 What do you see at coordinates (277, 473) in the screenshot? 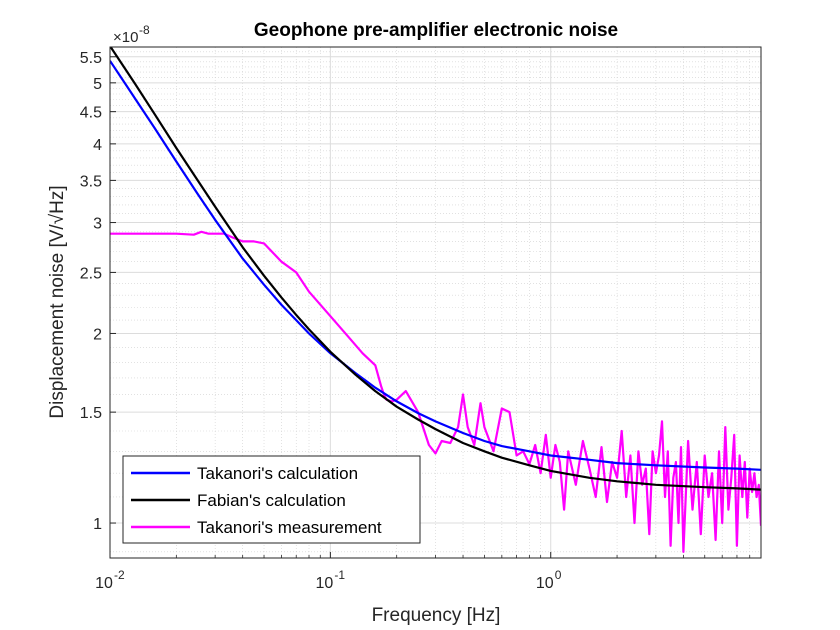
I see `legend-label: Takanori's calculation` at bounding box center [277, 473].